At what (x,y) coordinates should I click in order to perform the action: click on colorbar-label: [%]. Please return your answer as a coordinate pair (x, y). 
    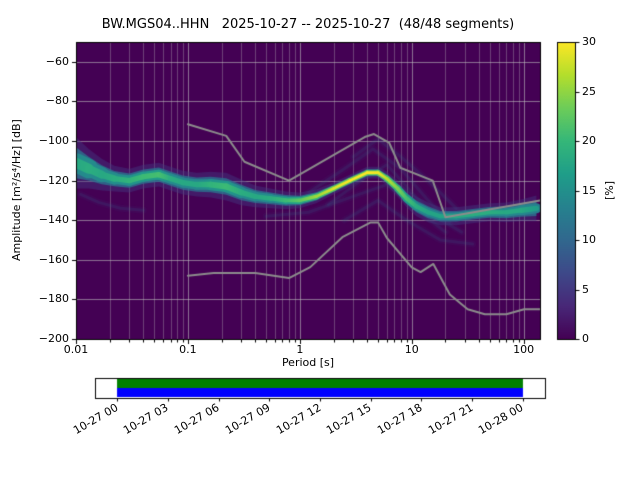
    Looking at the image, I should click on (609, 190).